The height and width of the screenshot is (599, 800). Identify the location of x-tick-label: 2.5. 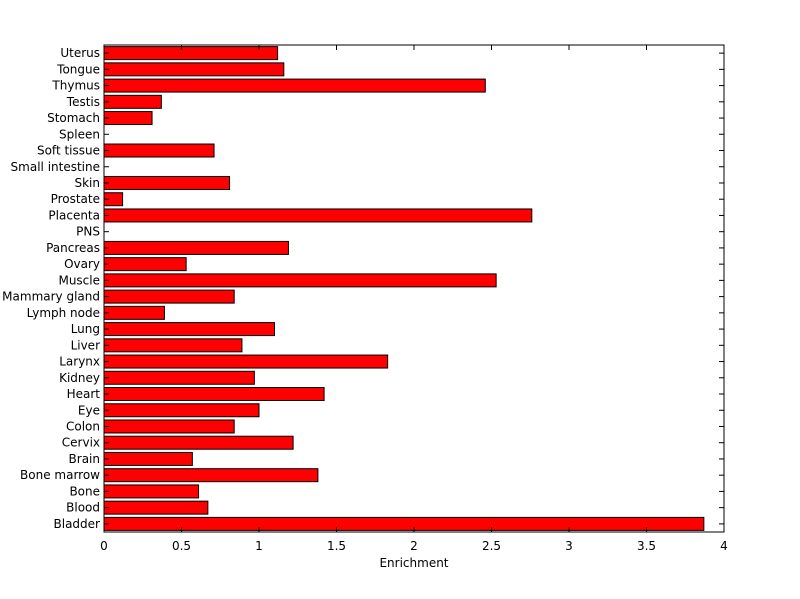
(491, 546).